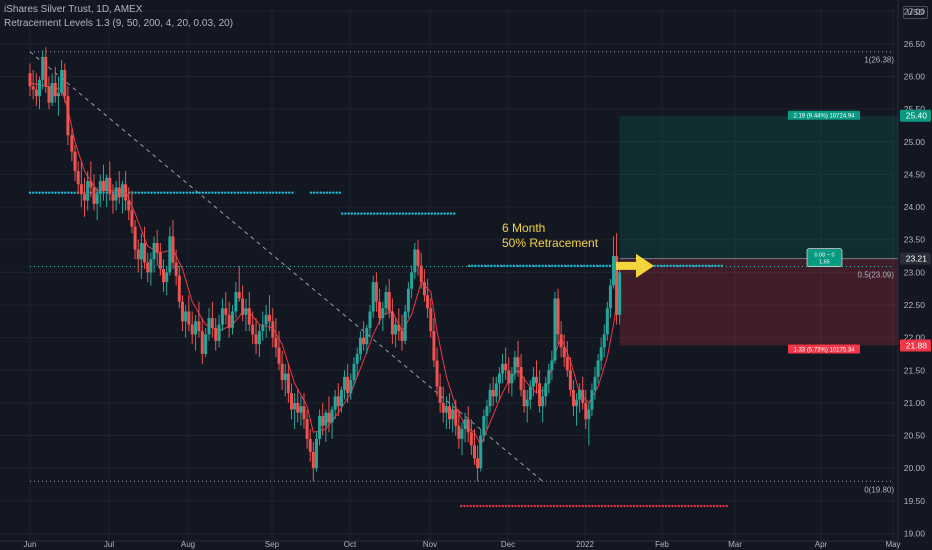 This screenshot has width=932, height=550. What do you see at coordinates (915, 272) in the screenshot?
I see `y-tick-label: 23.00` at bounding box center [915, 272].